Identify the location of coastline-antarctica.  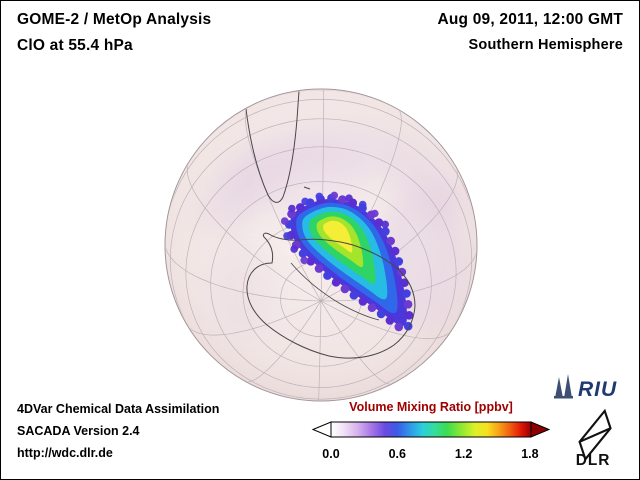
(331, 295).